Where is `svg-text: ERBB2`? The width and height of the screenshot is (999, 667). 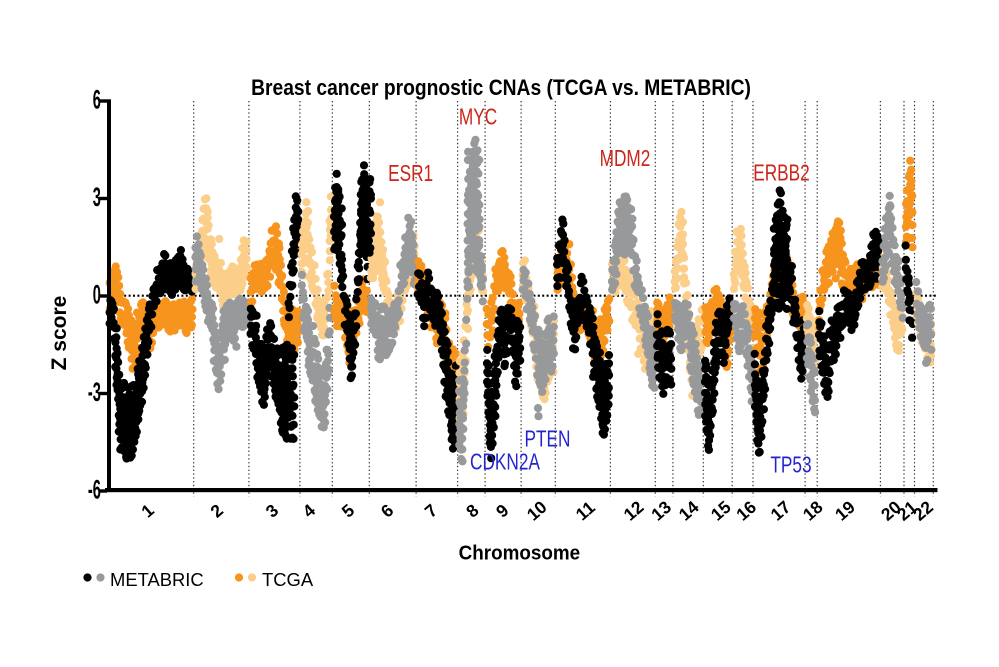 svg-text: ERBB2 is located at coordinates (781, 173).